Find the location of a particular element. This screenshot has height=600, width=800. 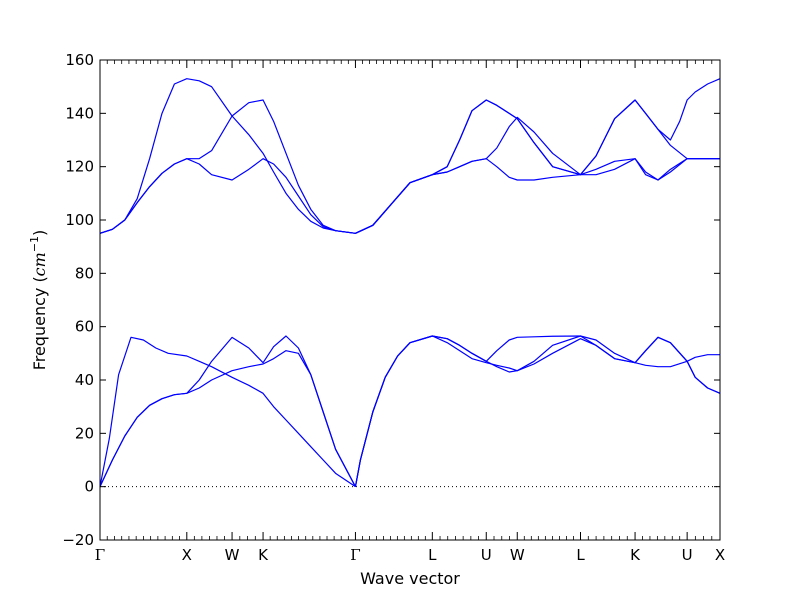

x-tick-label-9: L is located at coordinates (580, 555).